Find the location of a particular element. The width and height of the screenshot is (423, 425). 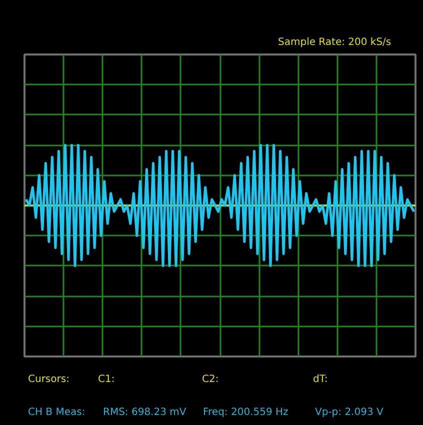

text: CH B Meas: is located at coordinates (57, 413).